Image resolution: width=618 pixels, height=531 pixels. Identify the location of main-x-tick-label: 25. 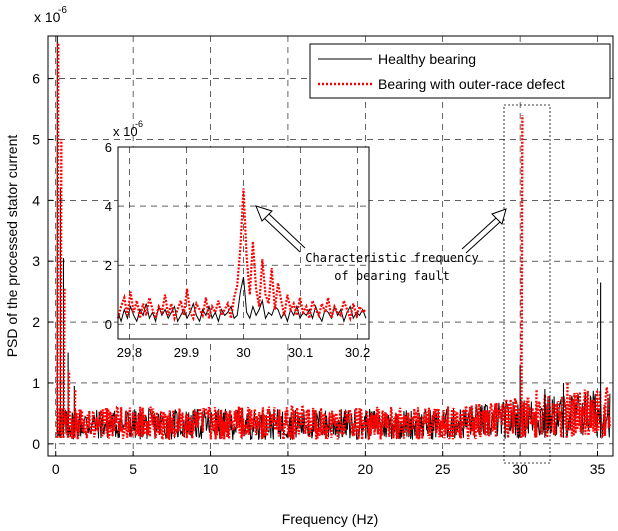
(443, 469).